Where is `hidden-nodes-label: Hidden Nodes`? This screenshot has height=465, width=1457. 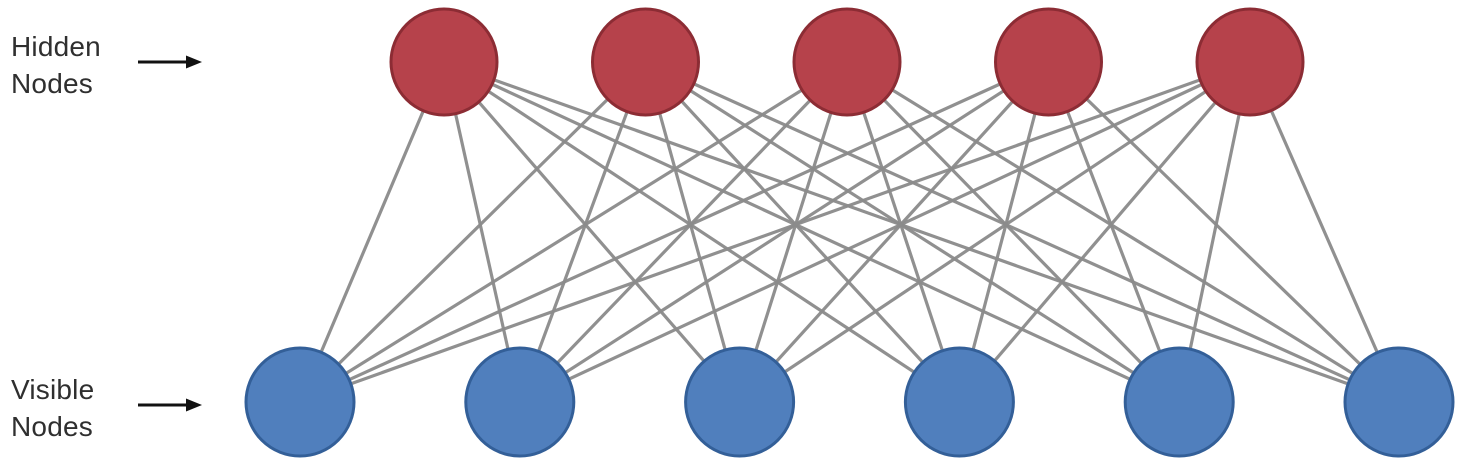
hidden-nodes-label: Hidden Nodes is located at coordinates (56, 65).